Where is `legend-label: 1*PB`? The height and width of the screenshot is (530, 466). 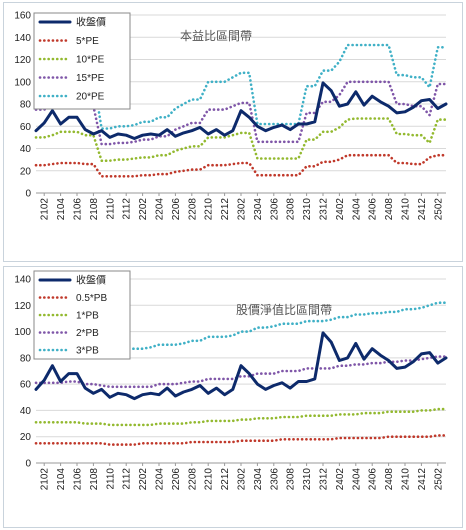 legend-label: 1*PB is located at coordinates (87, 316).